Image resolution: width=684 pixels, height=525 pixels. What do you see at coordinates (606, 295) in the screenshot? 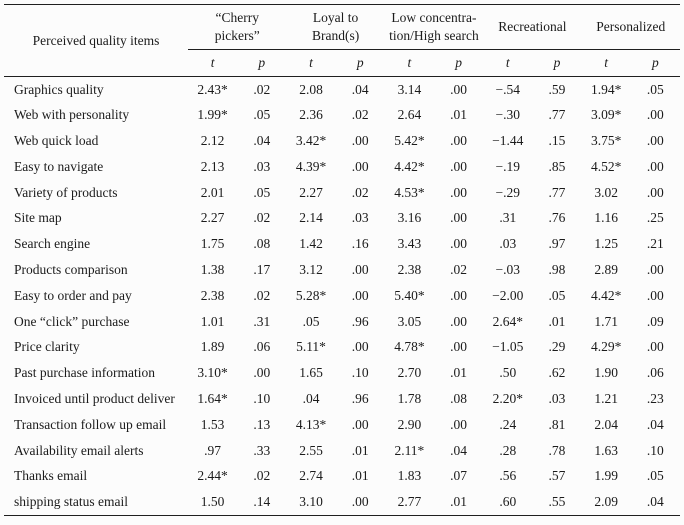
I see `t-value: 4.42*` at bounding box center [606, 295].